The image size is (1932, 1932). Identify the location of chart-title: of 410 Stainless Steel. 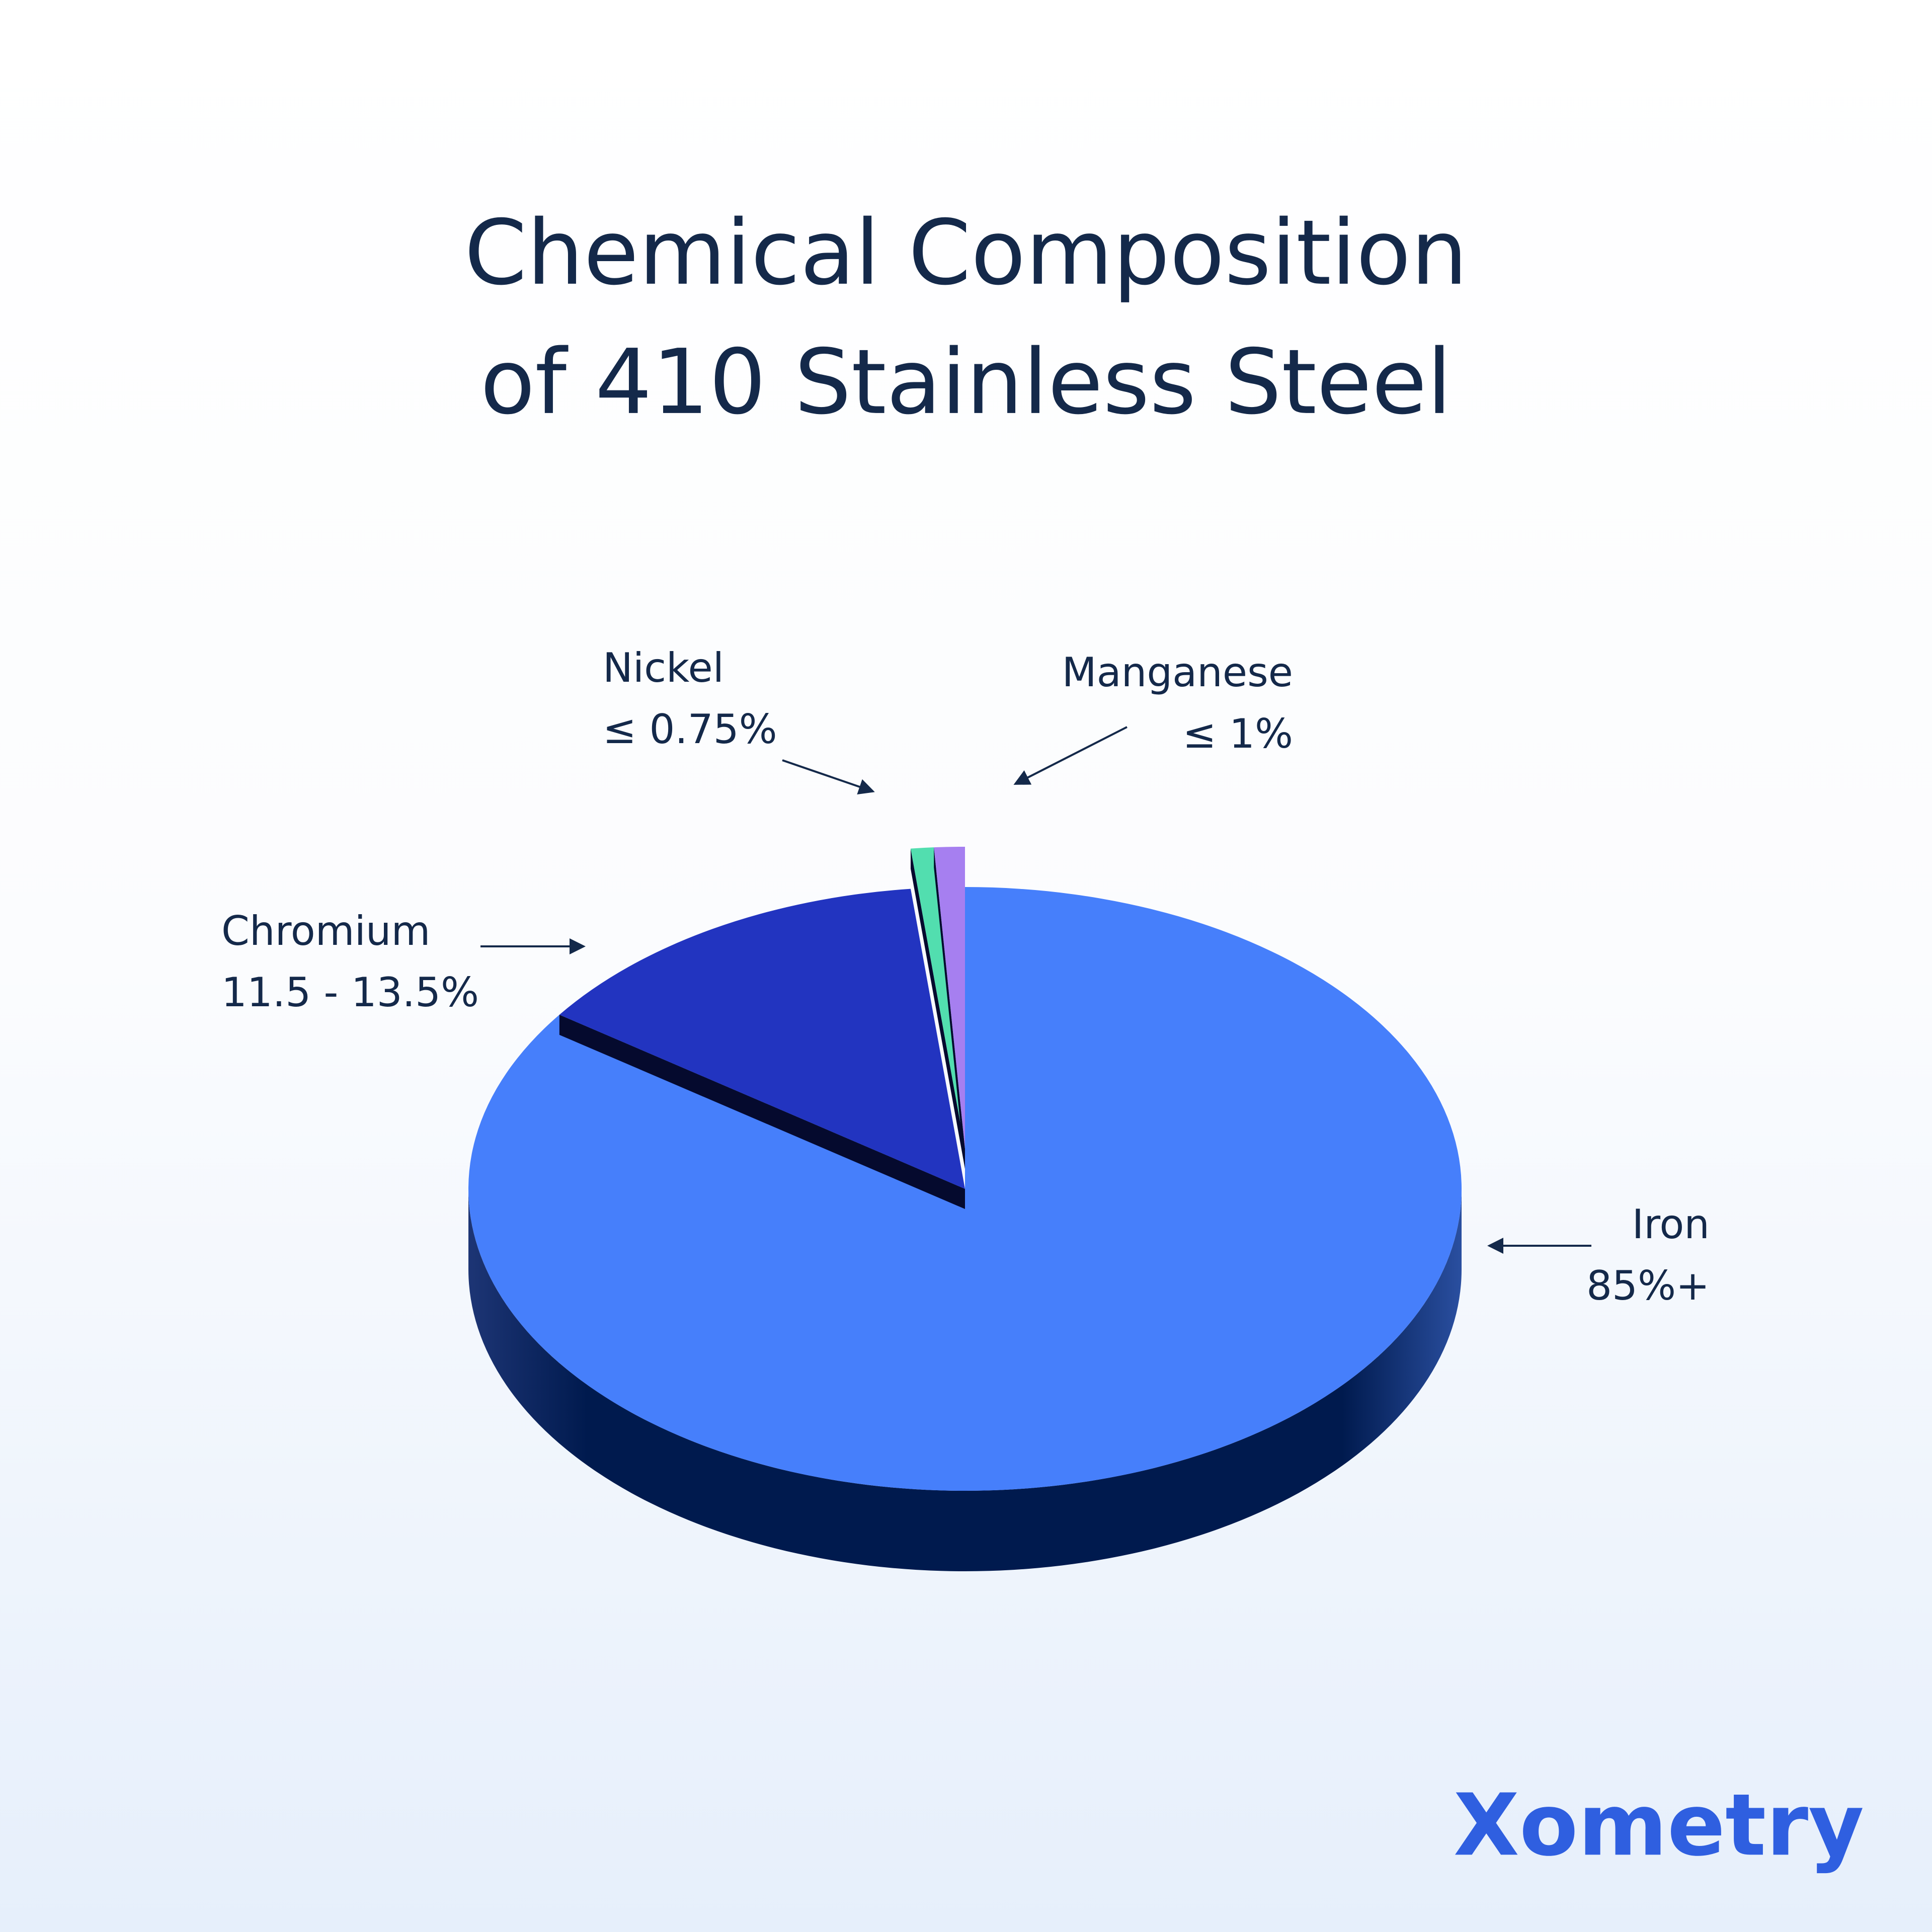
(966, 382).